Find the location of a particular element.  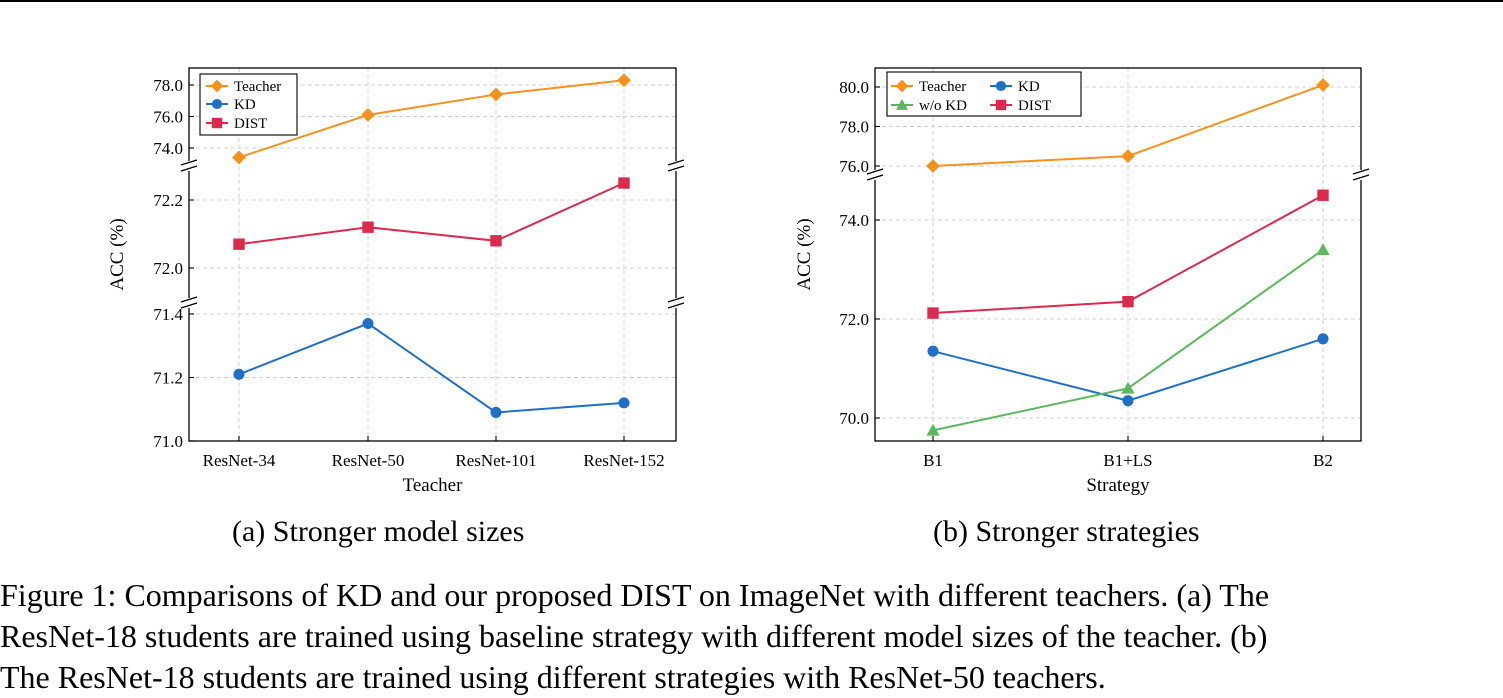

legend-label-w-o-kd: w/o KD is located at coordinates (943, 106).